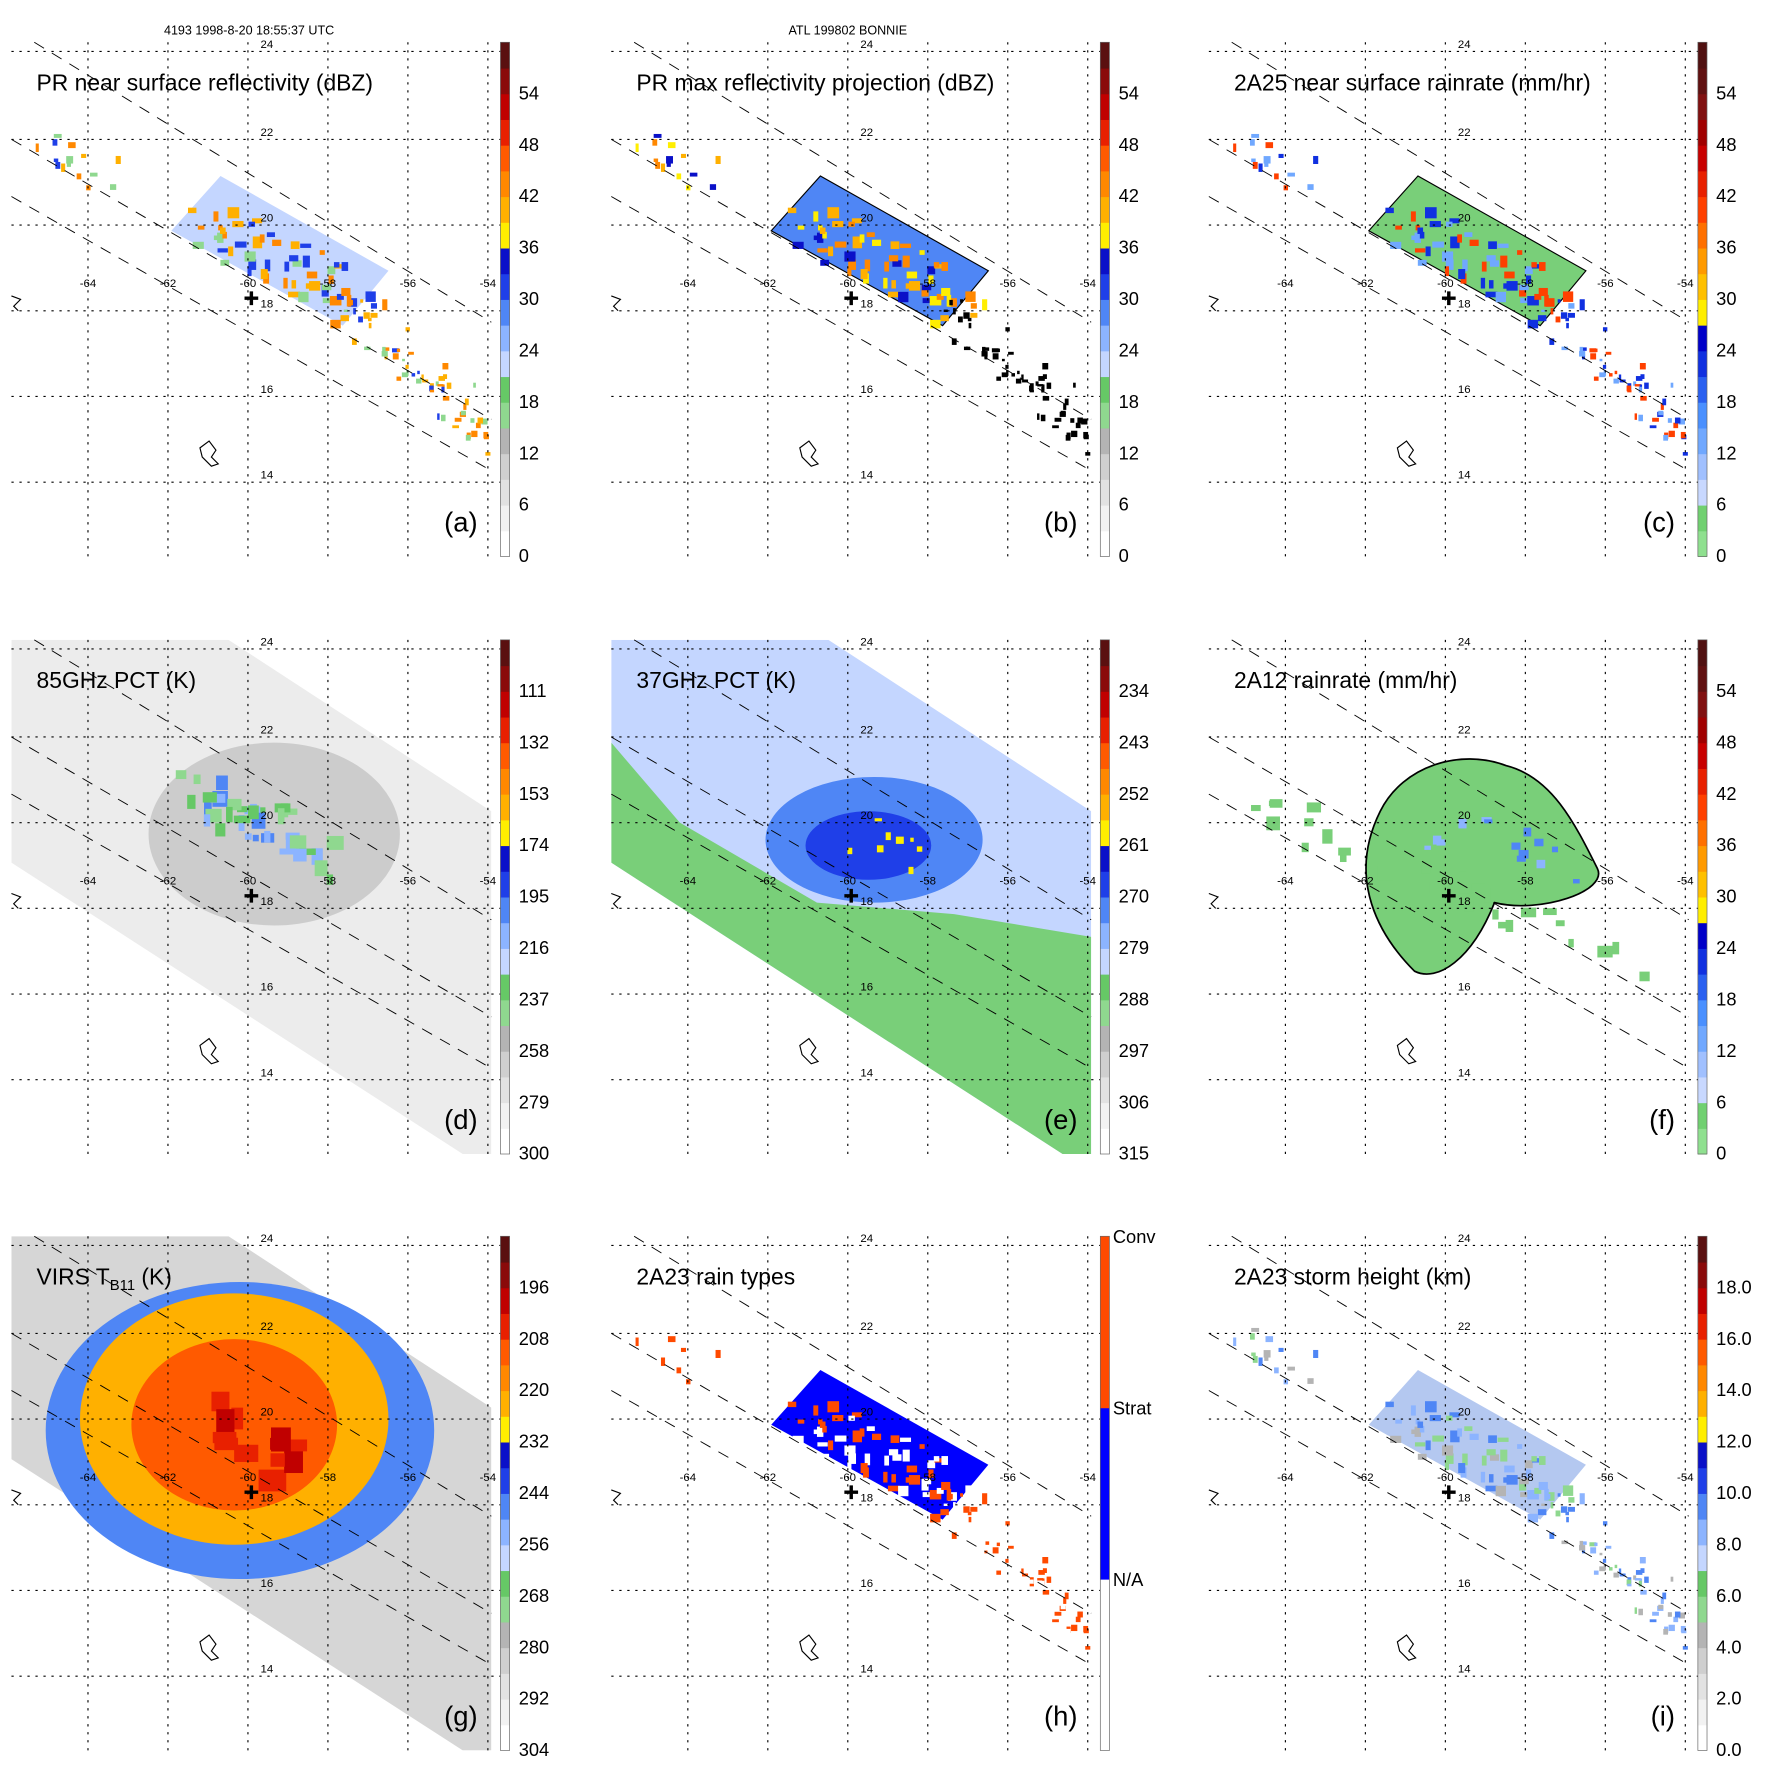 The image size is (1771, 1771). I want to click on colorbar: Conv Strat N/A, so click(1128, 1489).